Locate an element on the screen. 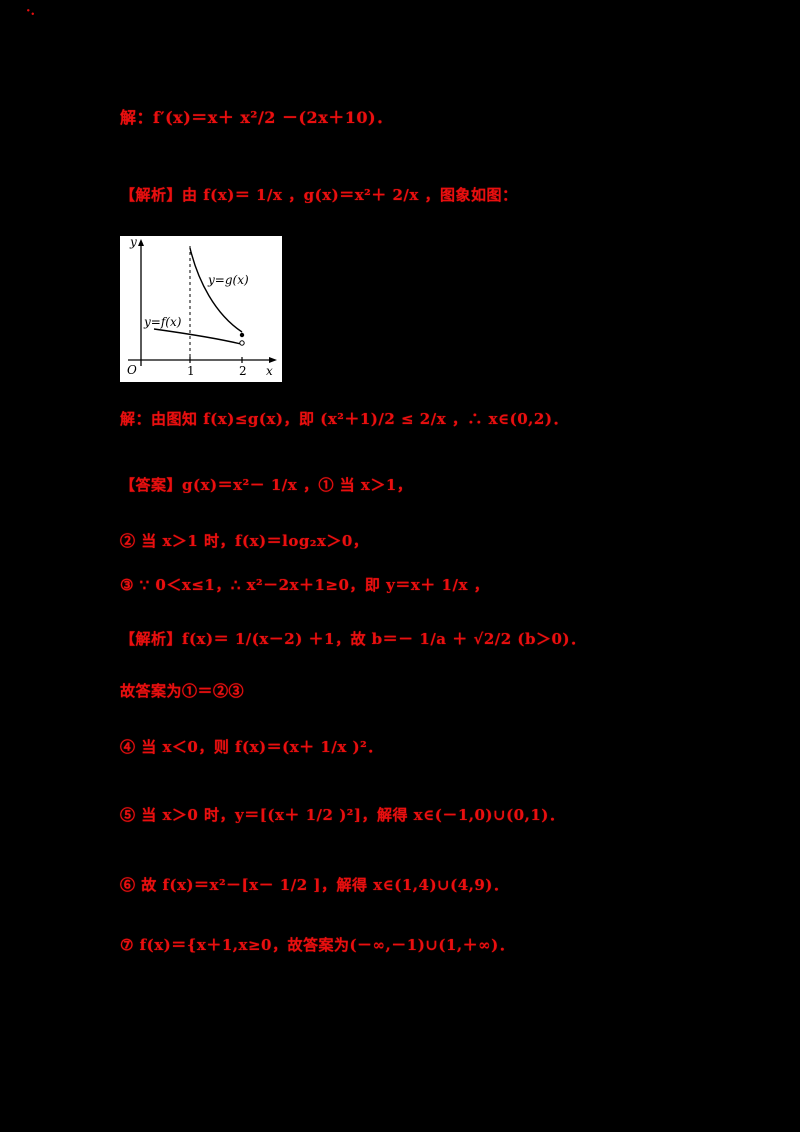 This screenshot has height=1132, width=800. curve-g-label: y=g(x) is located at coordinates (228, 280).